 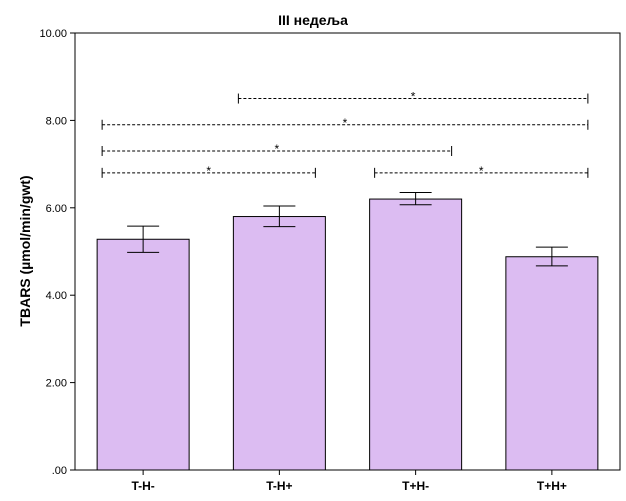 I want to click on y-tick-label: .00, so click(x=59, y=471).